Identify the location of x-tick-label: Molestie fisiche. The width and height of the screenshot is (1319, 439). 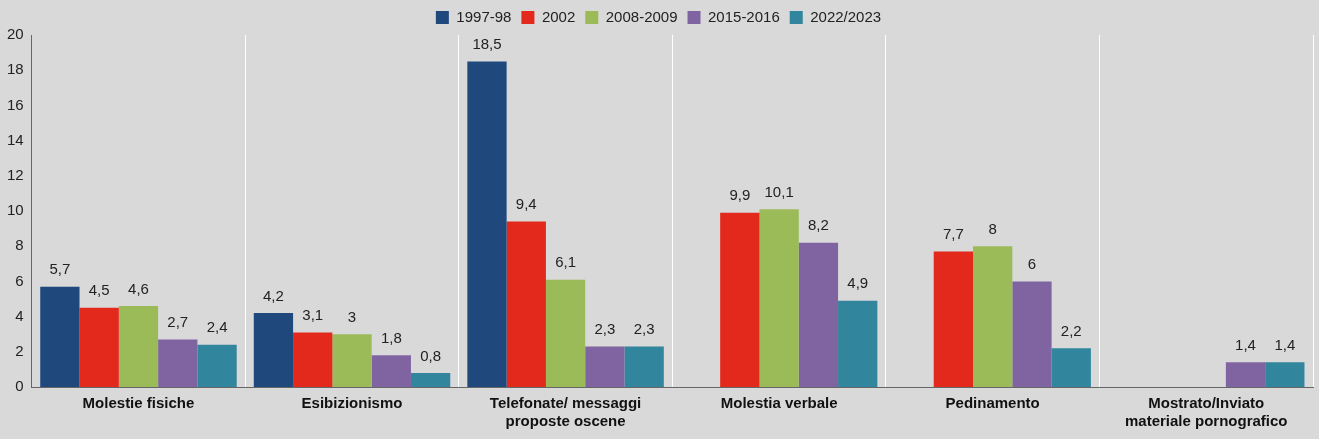
(138, 403).